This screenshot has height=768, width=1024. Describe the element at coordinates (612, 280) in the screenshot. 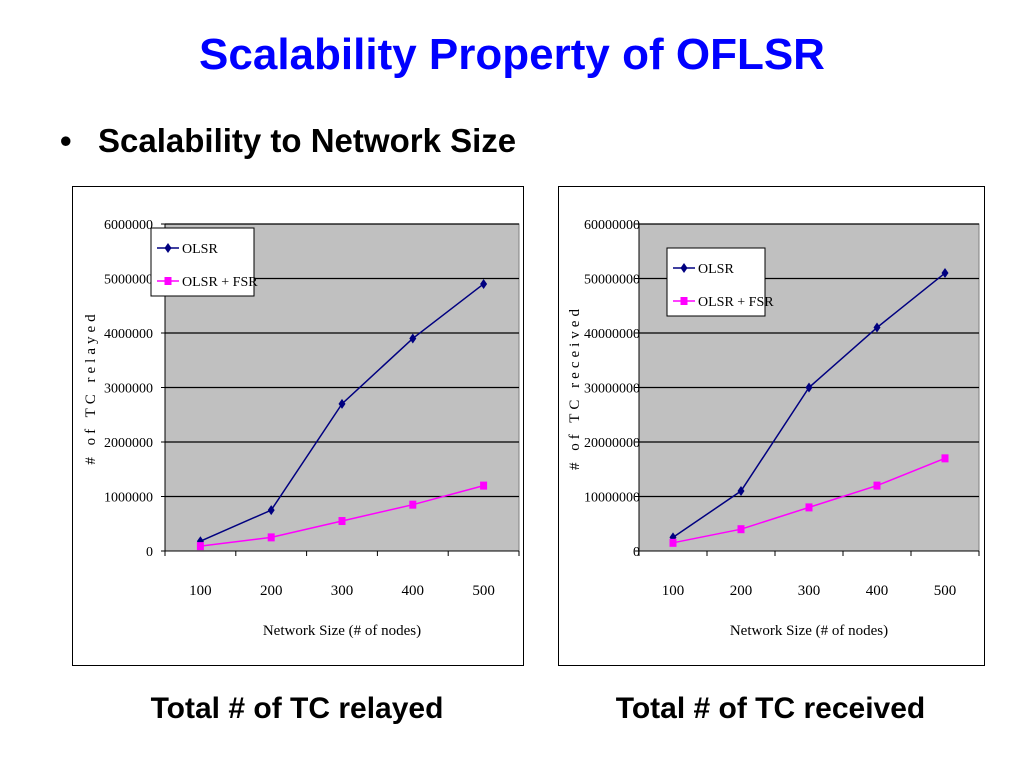

I see `y-tick-label: 50000000` at that location.